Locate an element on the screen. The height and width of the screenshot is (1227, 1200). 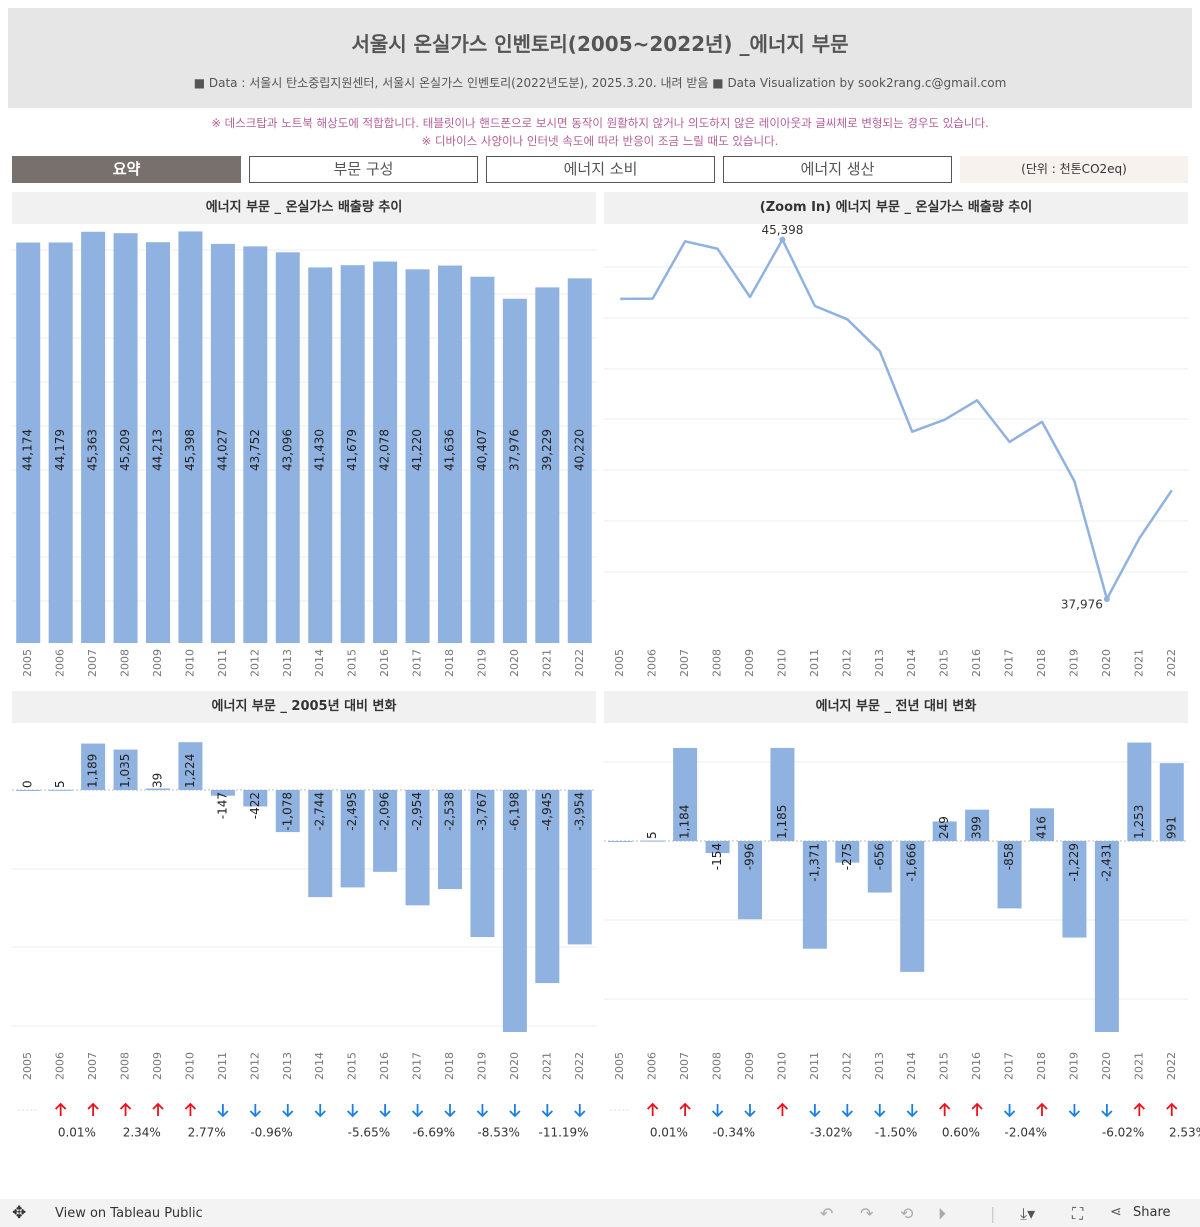
c3-bar-label: -422 is located at coordinates (255, 805).